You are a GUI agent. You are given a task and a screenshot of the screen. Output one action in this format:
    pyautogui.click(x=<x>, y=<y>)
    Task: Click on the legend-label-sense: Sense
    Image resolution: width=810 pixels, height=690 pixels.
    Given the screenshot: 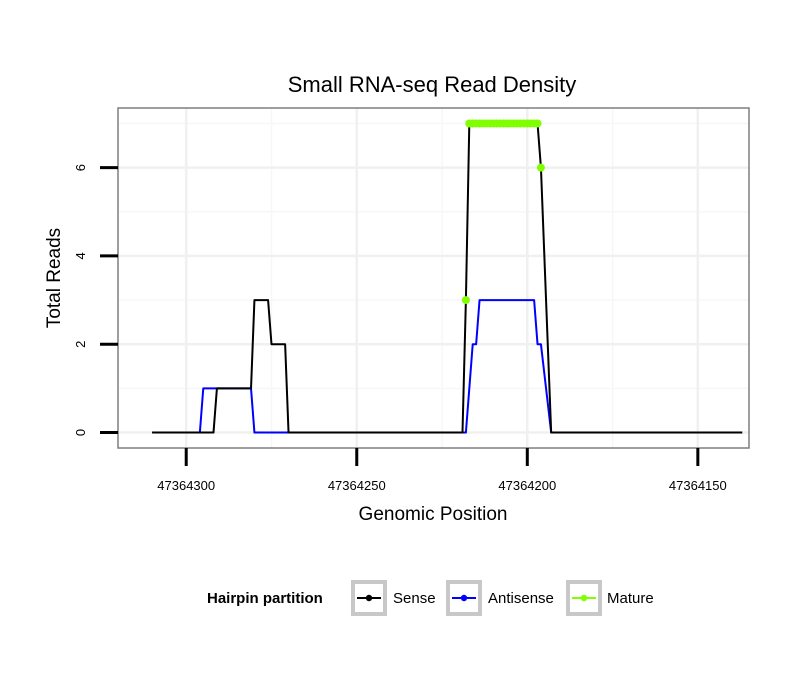 What is the action you would take?
    pyautogui.click(x=414, y=598)
    